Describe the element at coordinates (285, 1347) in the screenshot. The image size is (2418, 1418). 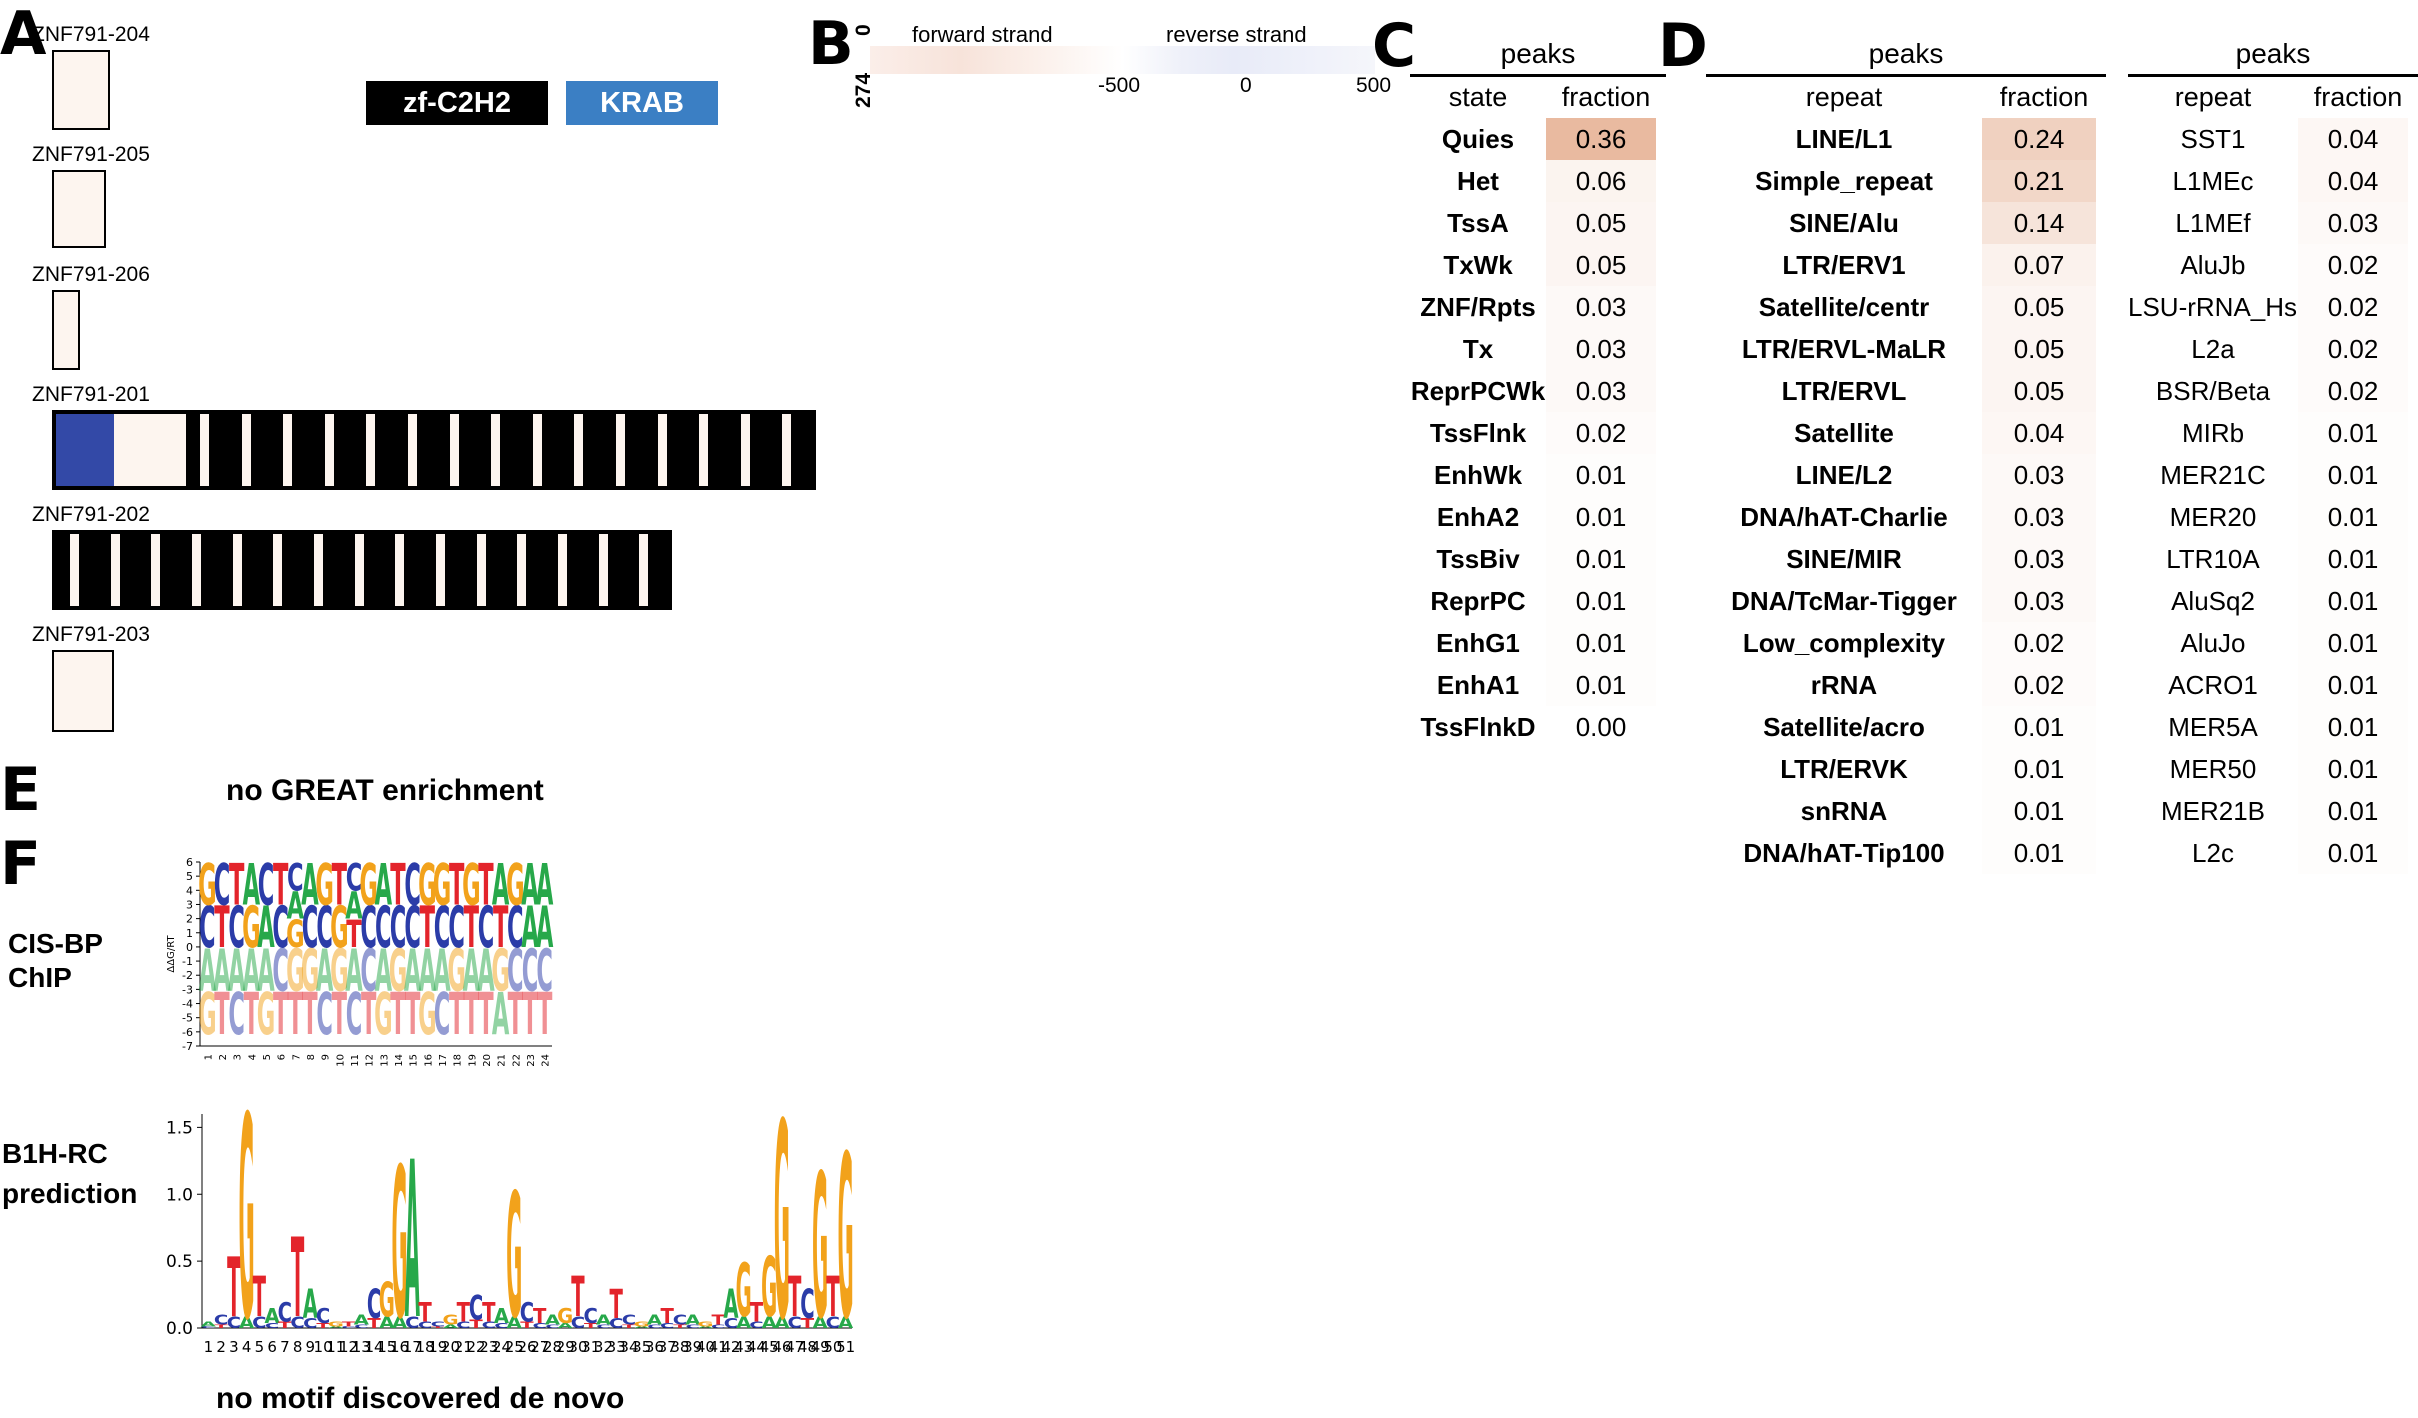
I see `x-tick-label: 7` at that location.